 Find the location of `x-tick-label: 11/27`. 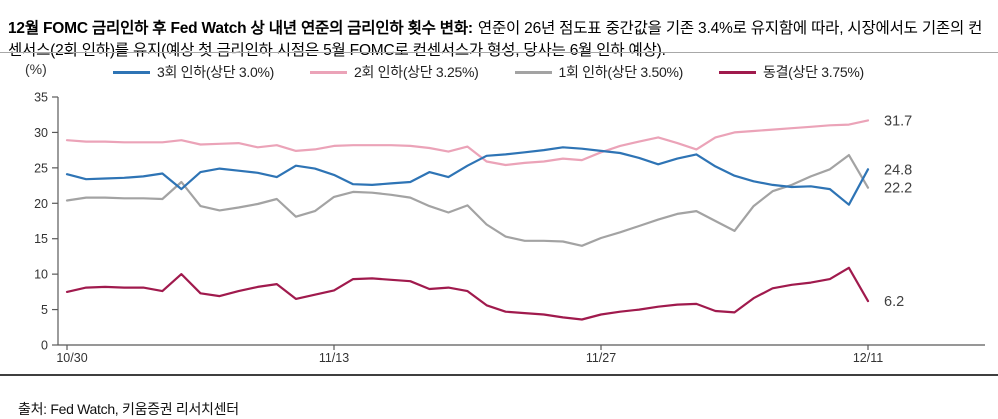

x-tick-label: 11/27 is located at coordinates (601, 358).